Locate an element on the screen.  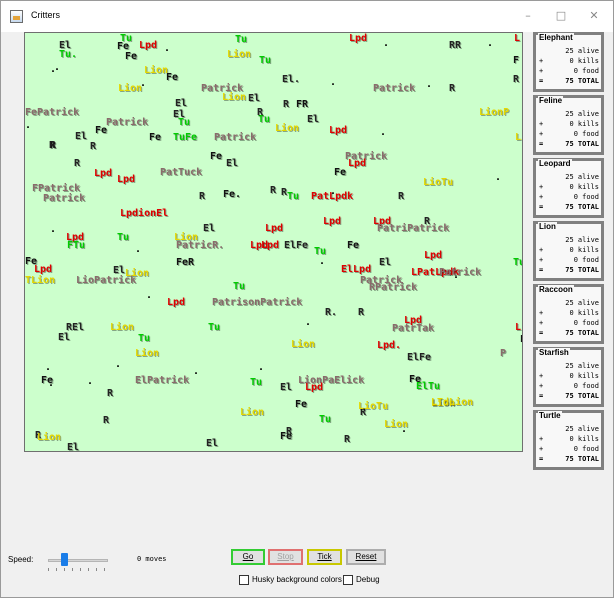
turtle-critter: TuFe is located at coordinates (185, 137).